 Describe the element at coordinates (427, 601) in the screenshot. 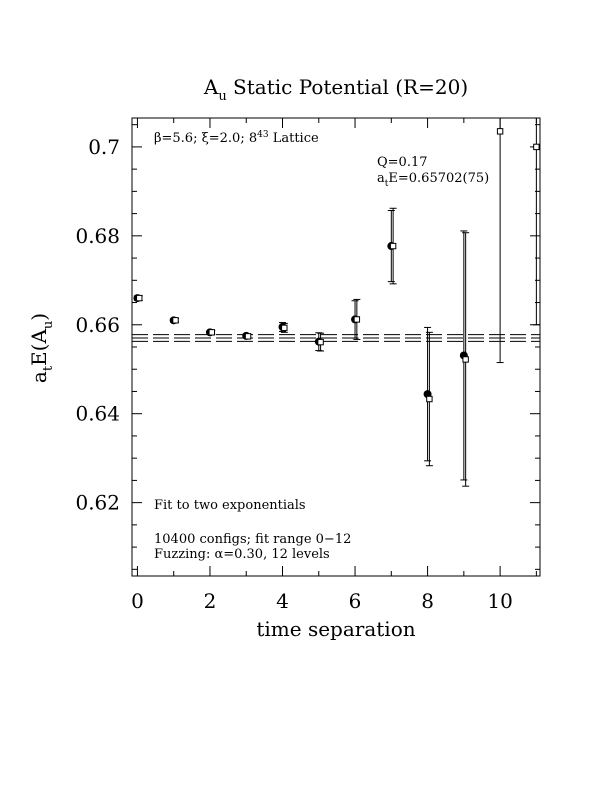

I see `x-tick-label: 8` at that location.